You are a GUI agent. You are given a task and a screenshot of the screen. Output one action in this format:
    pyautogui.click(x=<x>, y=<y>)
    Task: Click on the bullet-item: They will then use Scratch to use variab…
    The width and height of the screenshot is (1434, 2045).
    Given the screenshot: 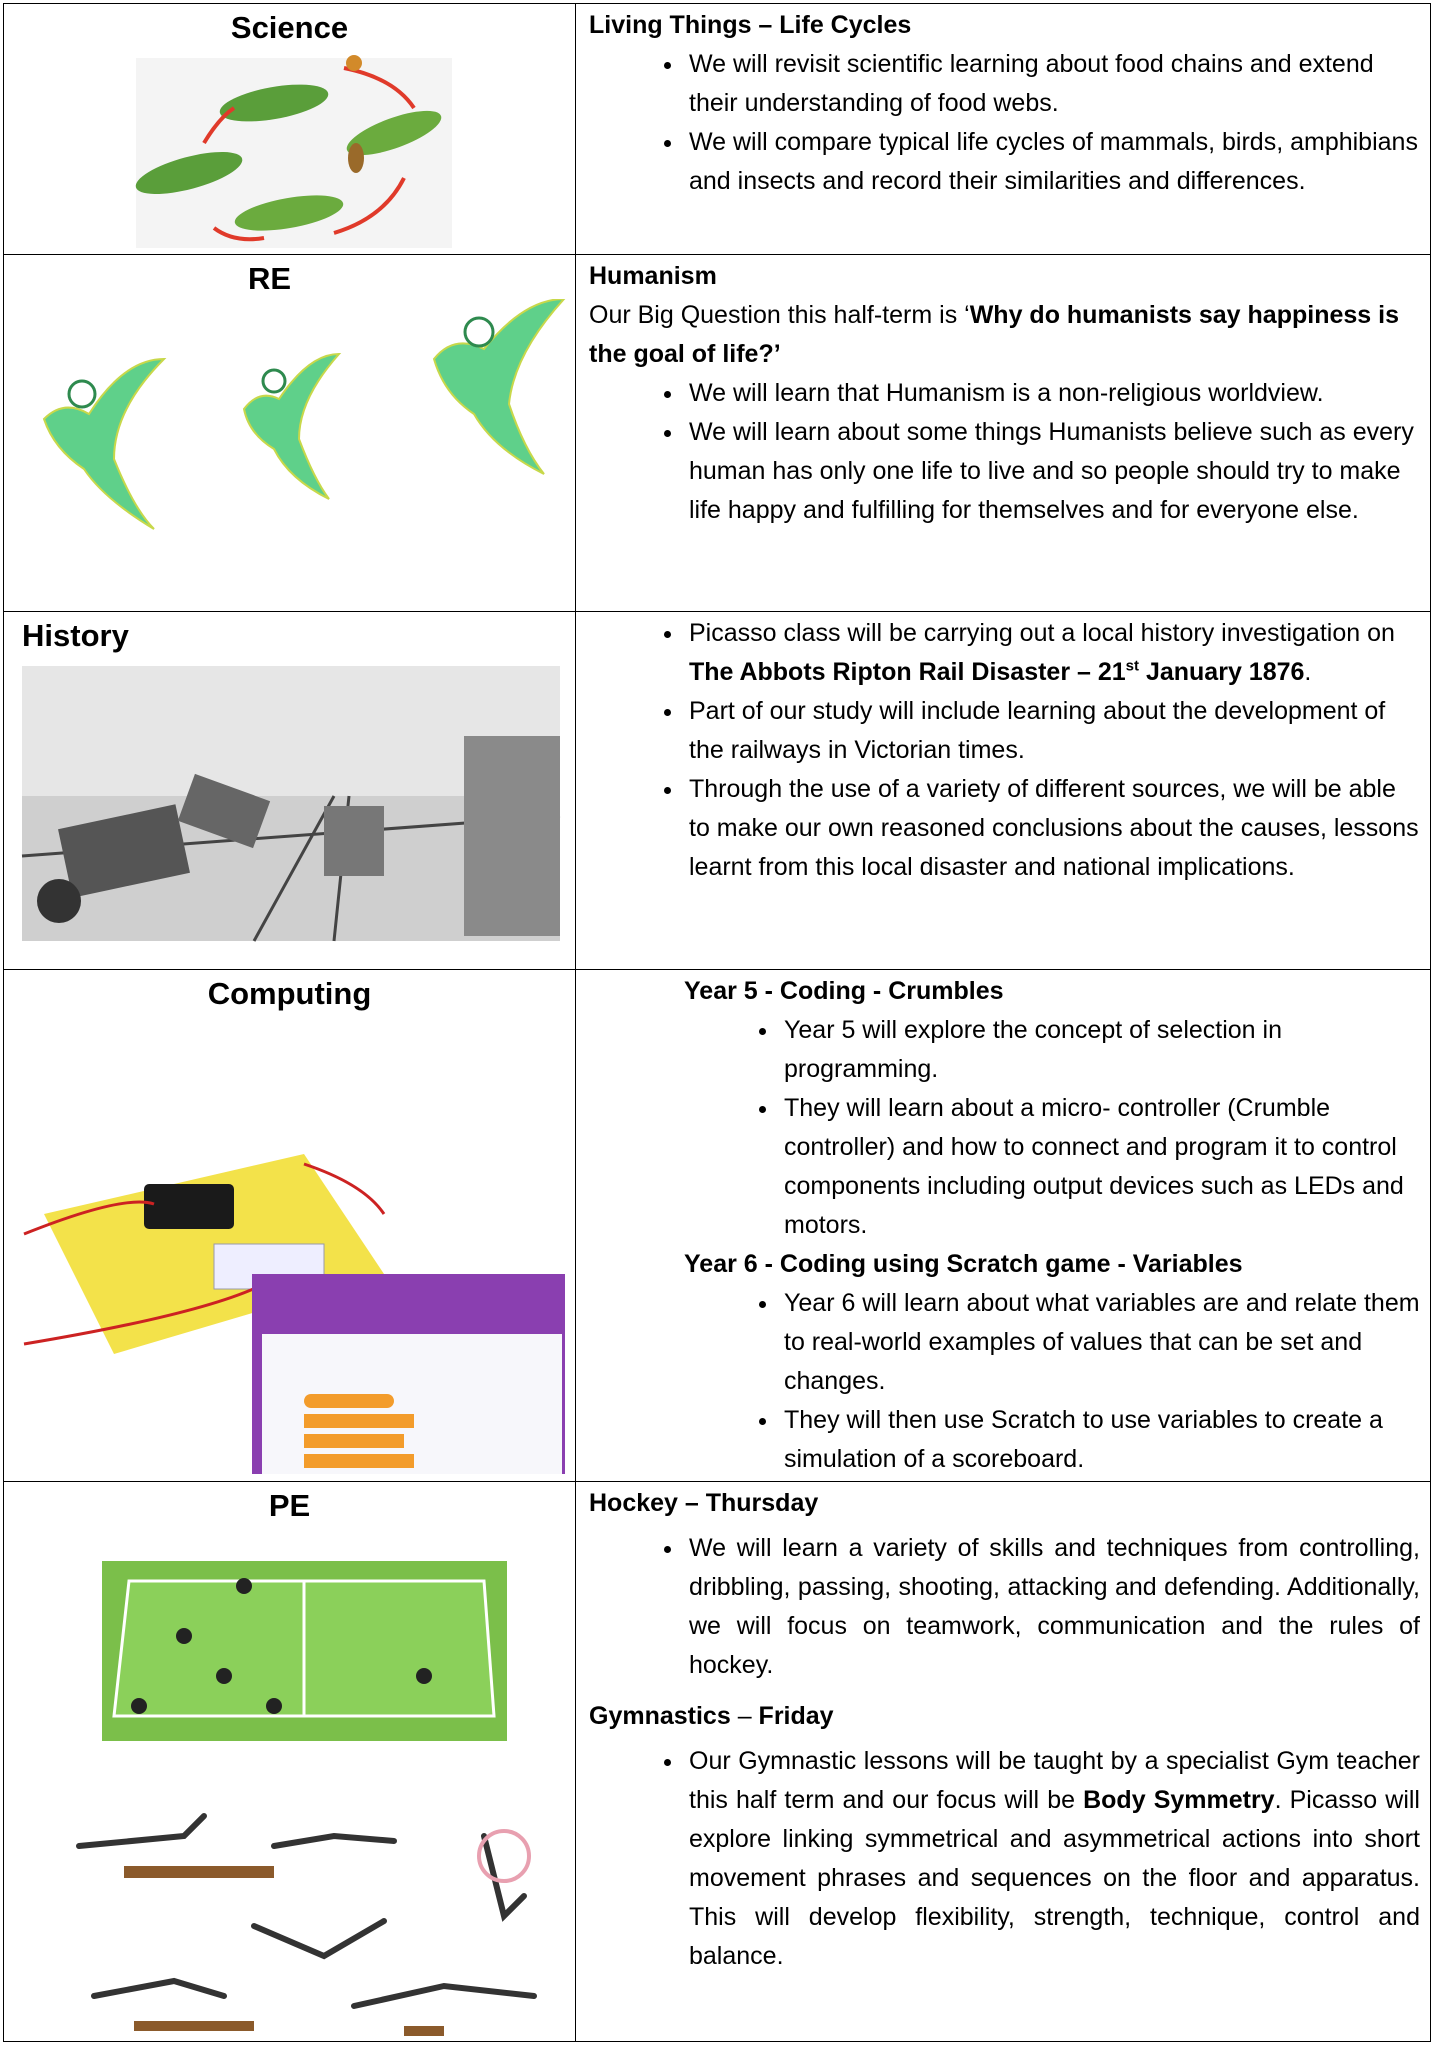 What is the action you would take?
    pyautogui.click(x=1100, y=1440)
    